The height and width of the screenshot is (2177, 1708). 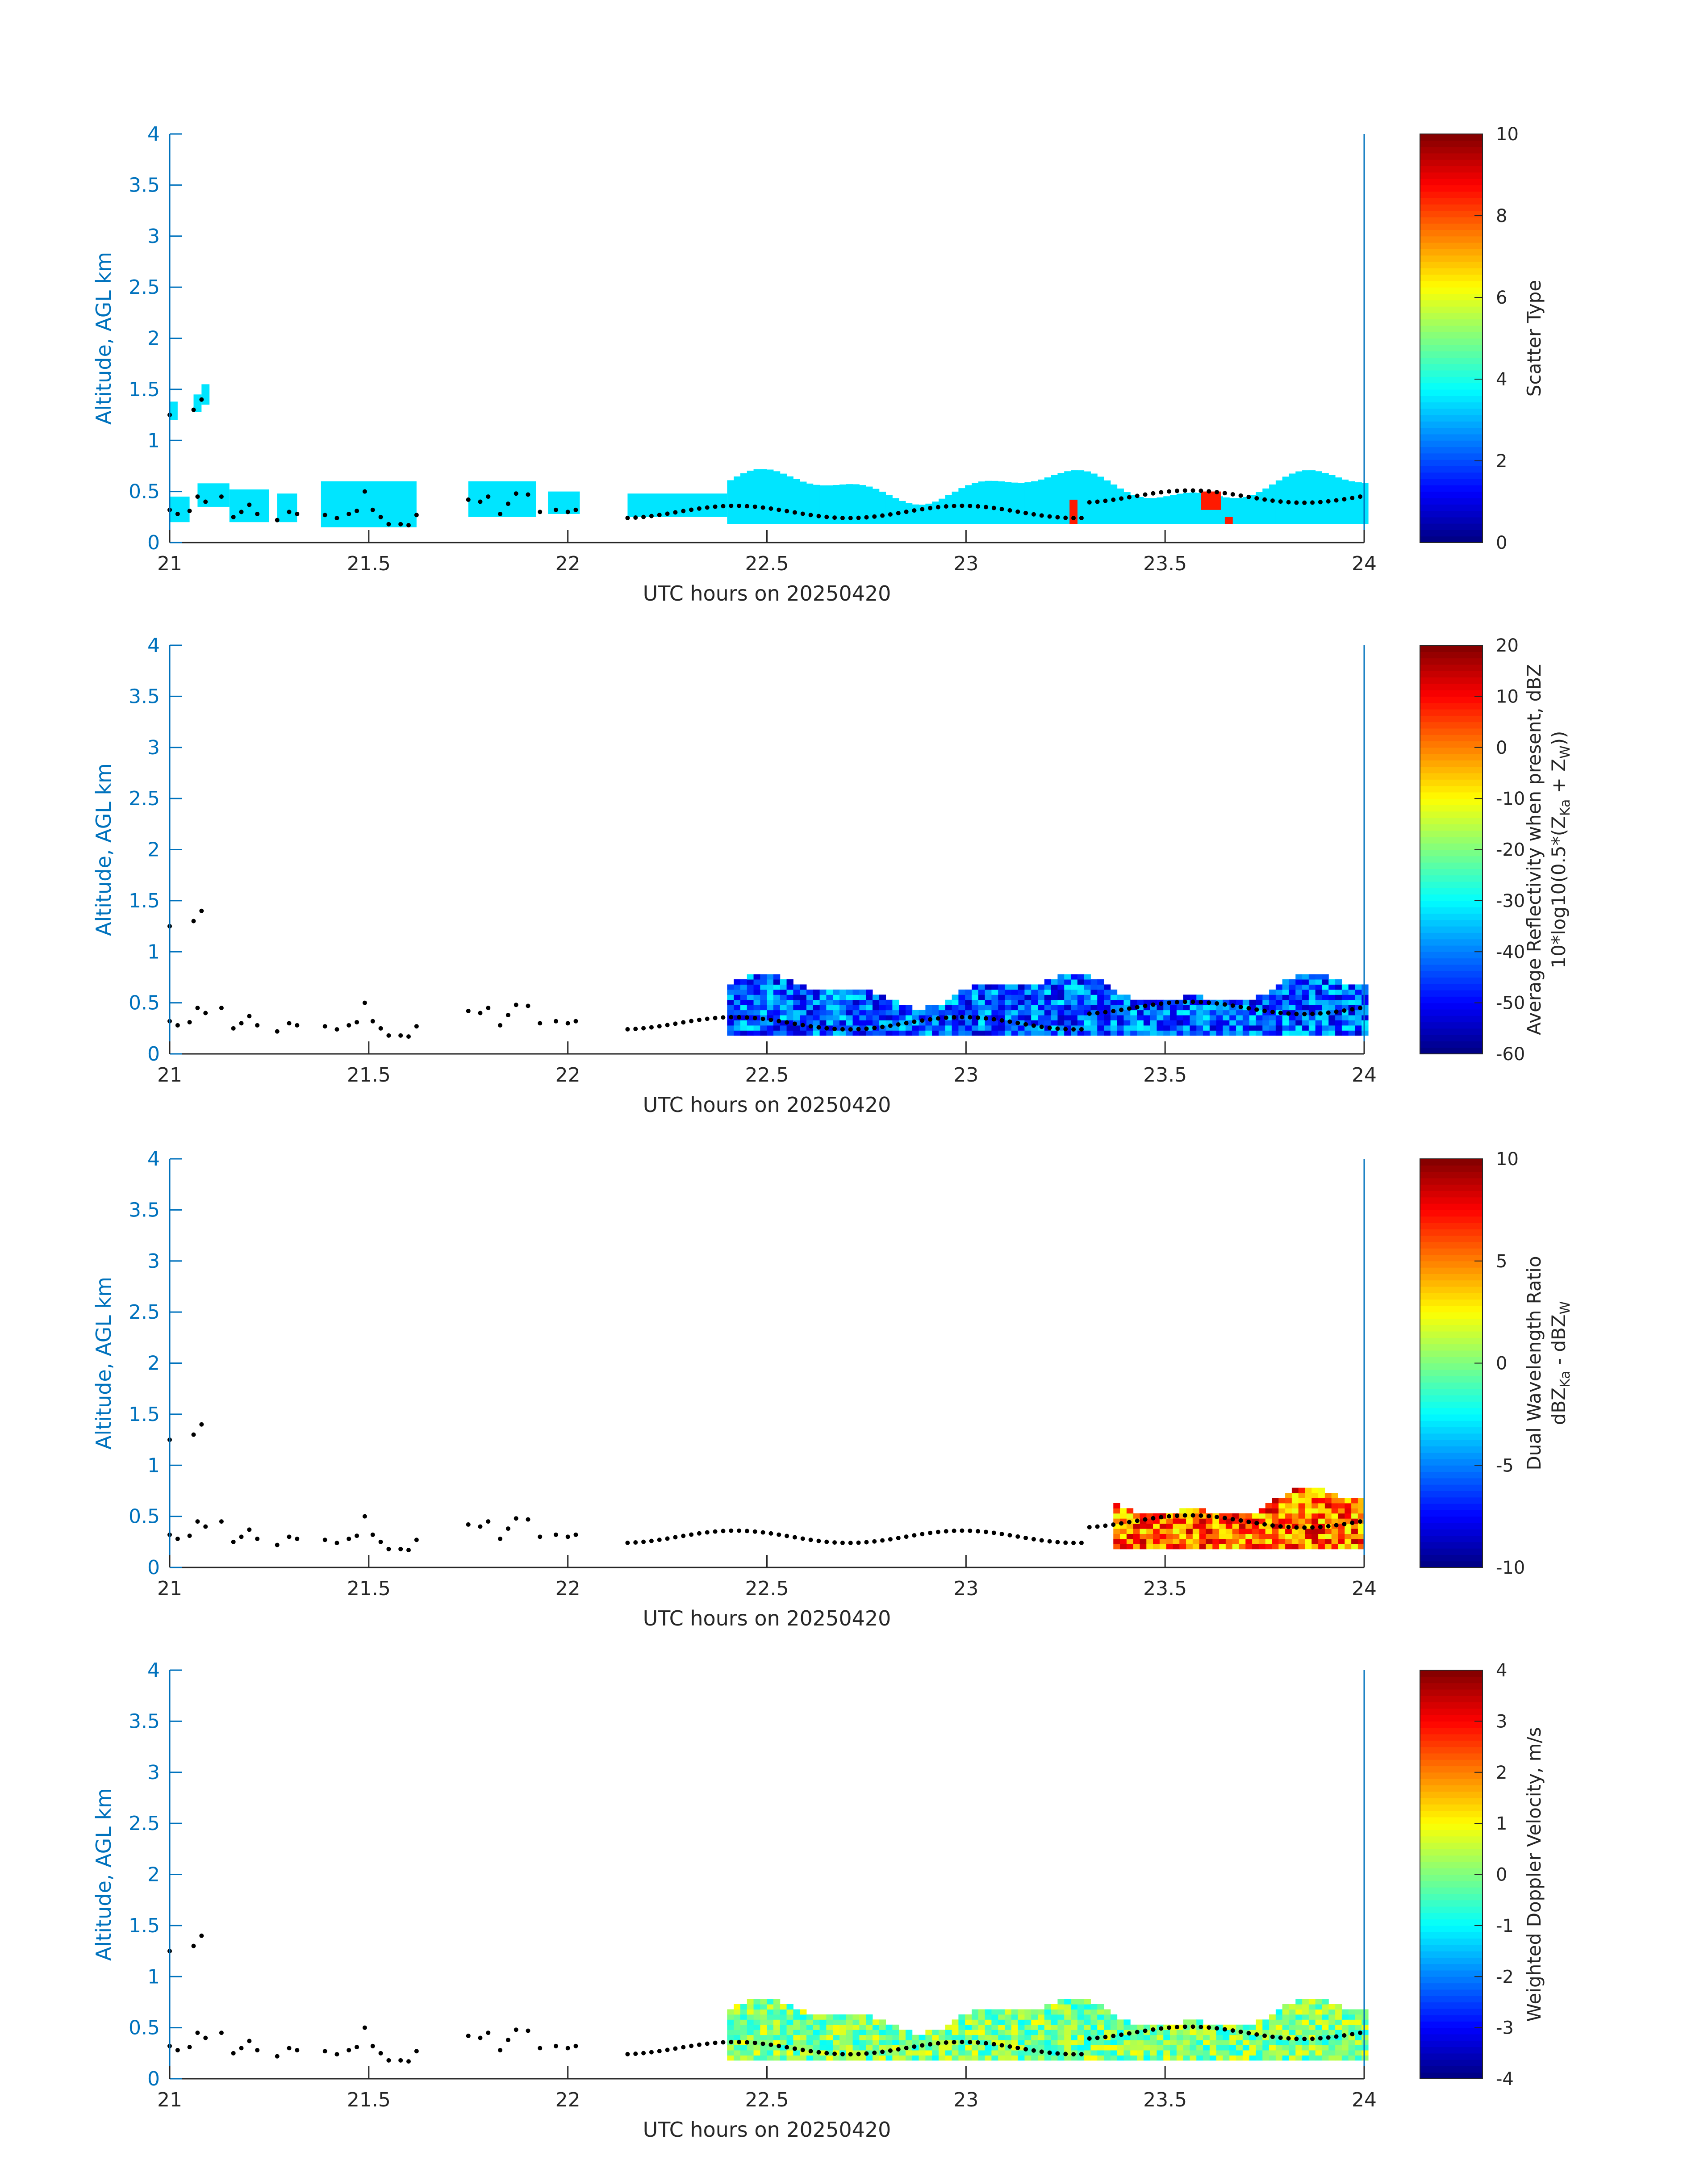 What do you see at coordinates (153, 1567) in the screenshot?
I see `y-tick-label: 0` at bounding box center [153, 1567].